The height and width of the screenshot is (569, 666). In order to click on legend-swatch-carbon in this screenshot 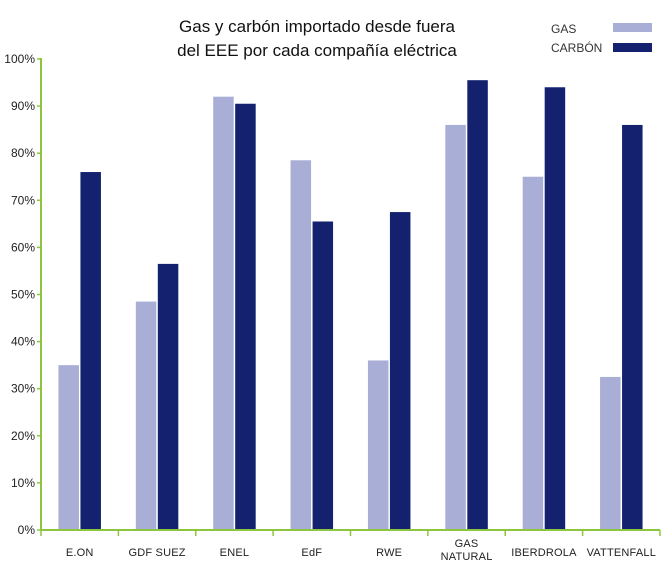, I will do `click(632, 47)`.